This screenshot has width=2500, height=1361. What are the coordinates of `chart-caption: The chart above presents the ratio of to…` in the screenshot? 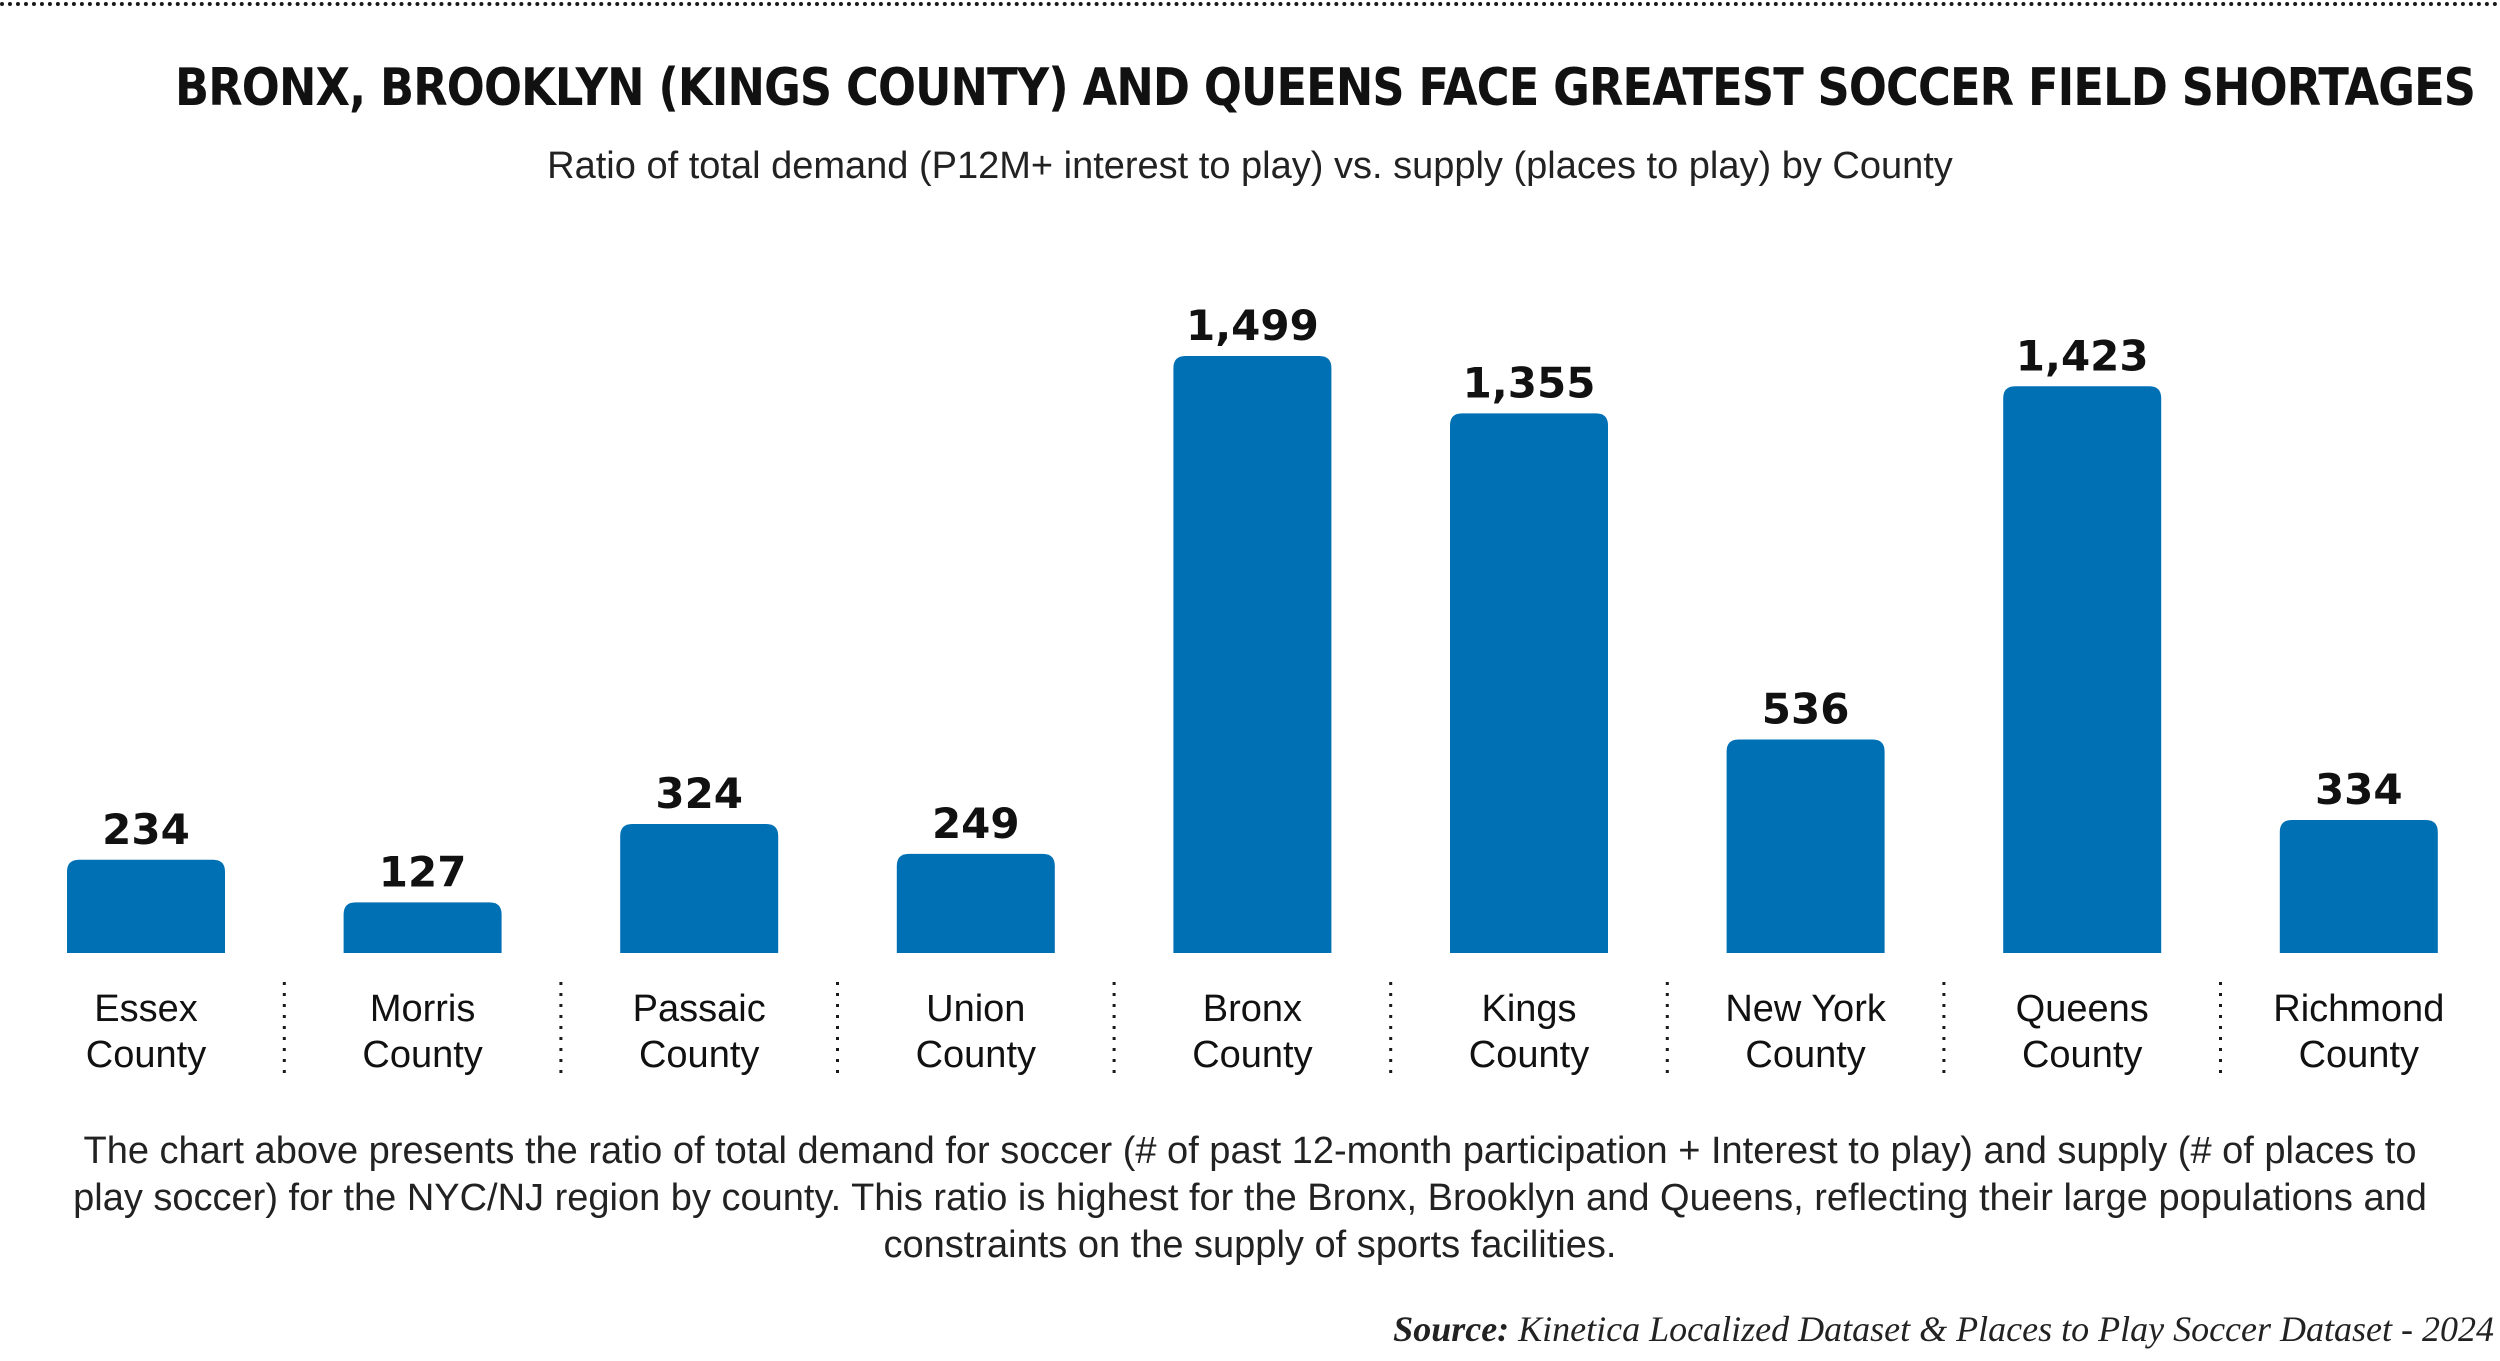 It's located at (1250, 1198).